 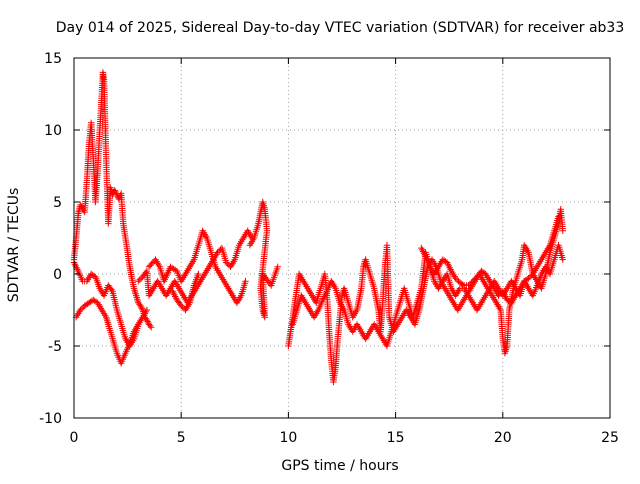 I want to click on y-tick-label: 5, so click(x=57, y=203).